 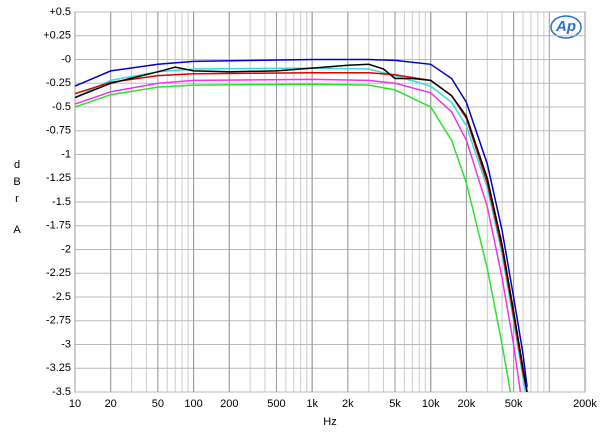 What do you see at coordinates (111, 404) in the screenshot?
I see `x-tick-label: 20` at bounding box center [111, 404].